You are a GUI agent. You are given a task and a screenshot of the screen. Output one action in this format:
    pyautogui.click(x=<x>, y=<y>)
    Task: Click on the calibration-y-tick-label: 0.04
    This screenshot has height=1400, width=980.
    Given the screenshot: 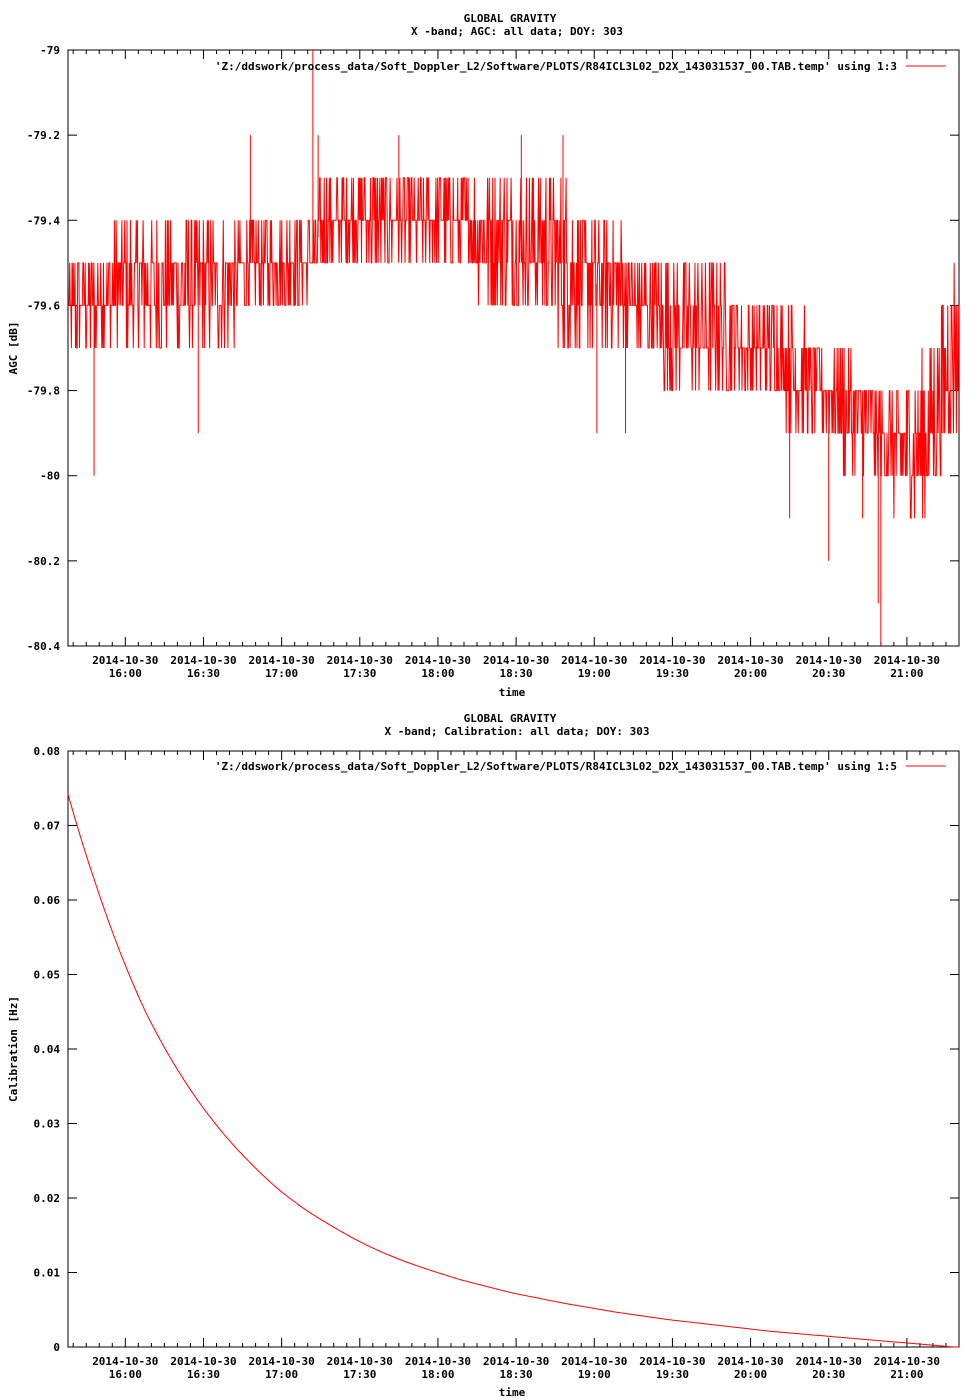 What is the action you would take?
    pyautogui.click(x=47, y=1049)
    